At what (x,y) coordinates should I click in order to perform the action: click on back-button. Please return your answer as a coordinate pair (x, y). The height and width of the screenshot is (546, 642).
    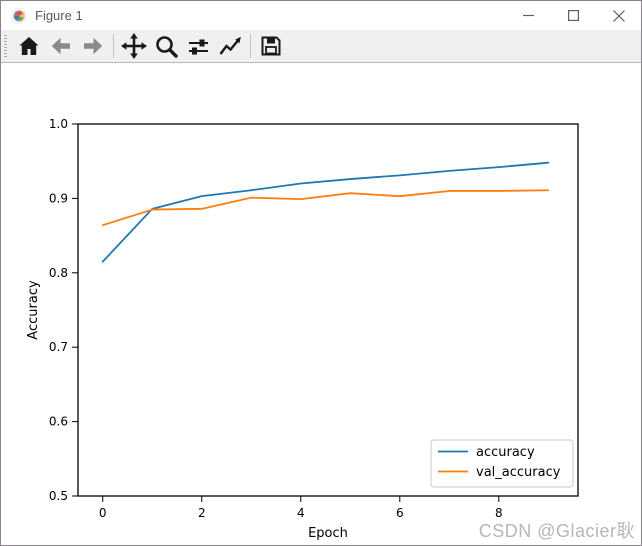
    Looking at the image, I should click on (61, 46).